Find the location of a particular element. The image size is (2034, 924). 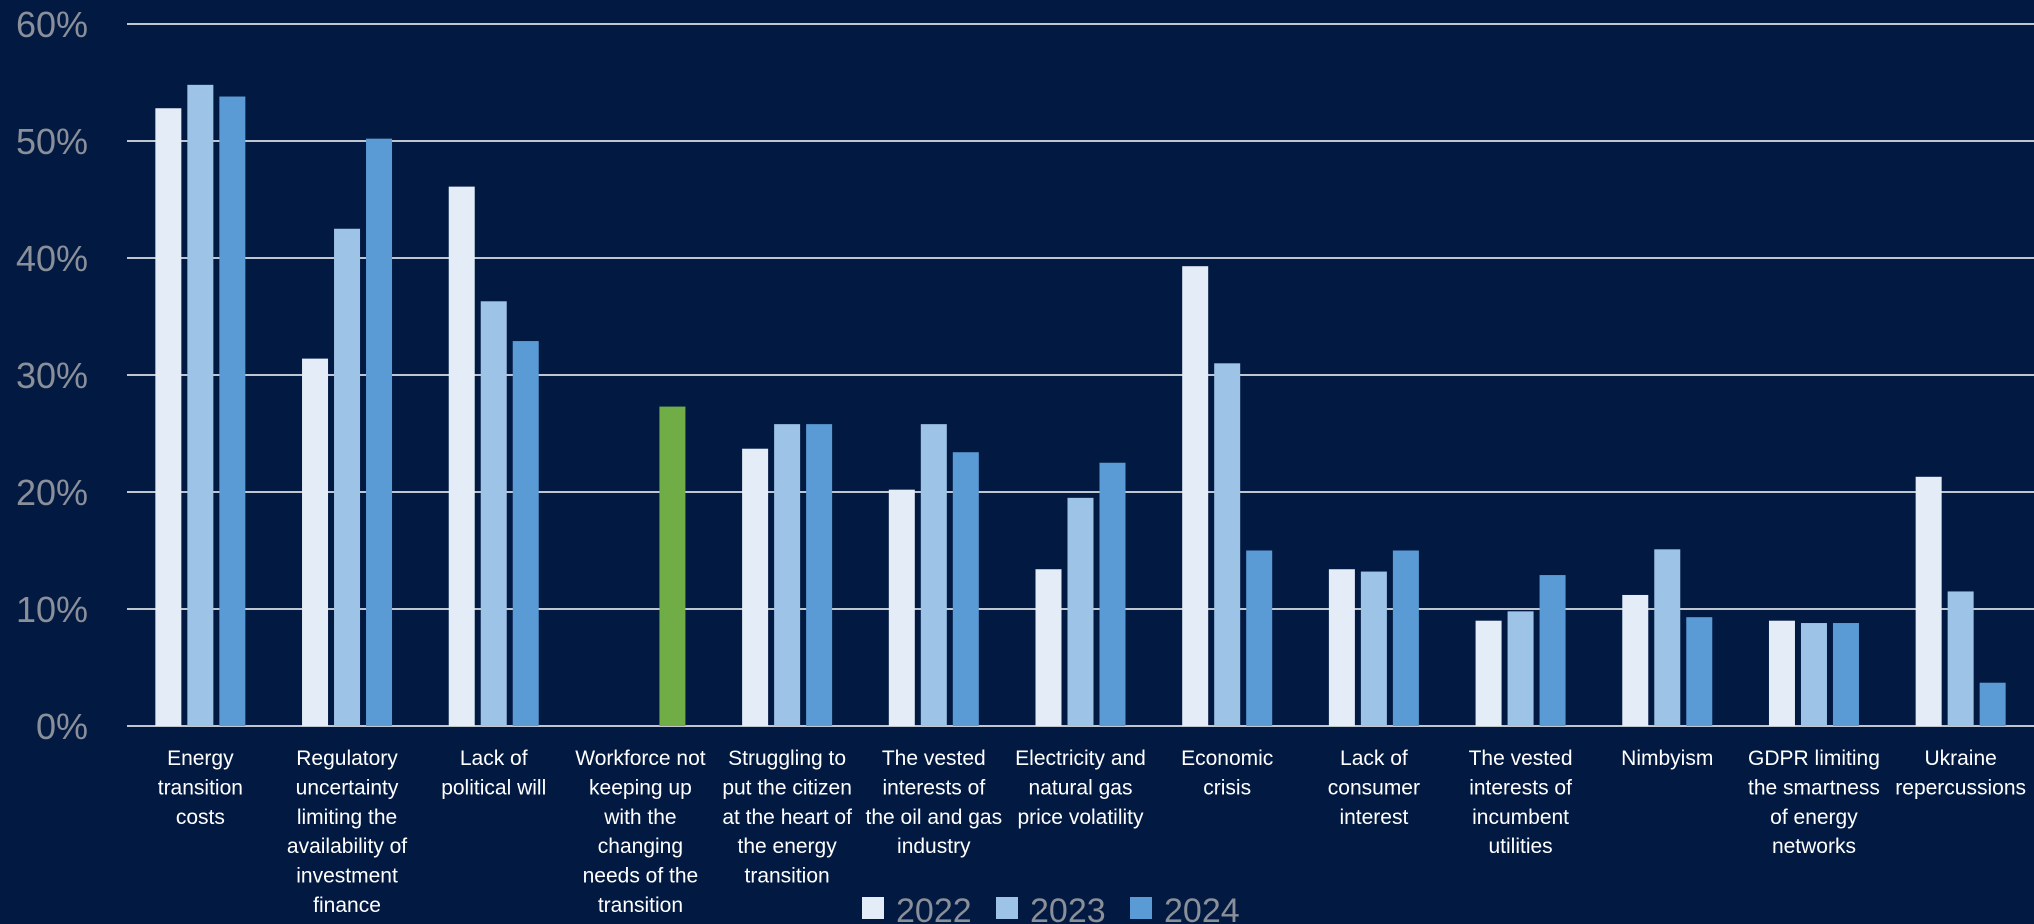

y-tick-label: 40% is located at coordinates (52, 258).